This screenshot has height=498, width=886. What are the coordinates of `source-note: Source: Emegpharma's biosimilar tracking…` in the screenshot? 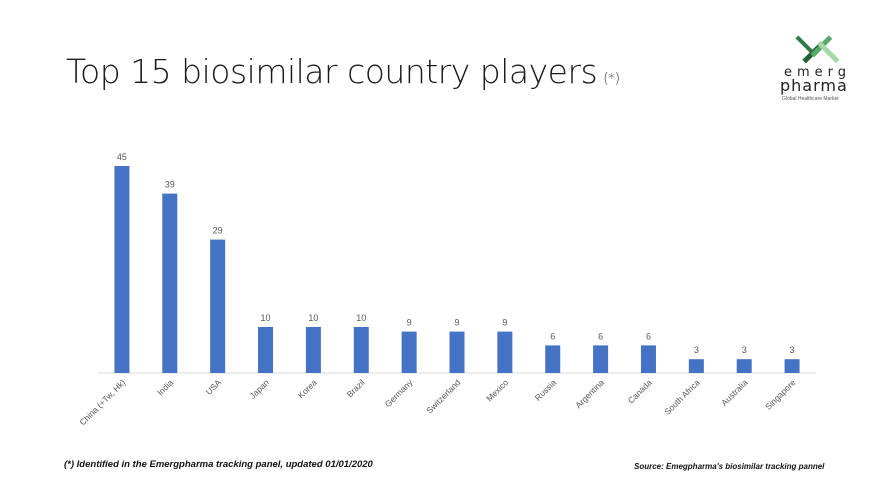 It's located at (729, 466).